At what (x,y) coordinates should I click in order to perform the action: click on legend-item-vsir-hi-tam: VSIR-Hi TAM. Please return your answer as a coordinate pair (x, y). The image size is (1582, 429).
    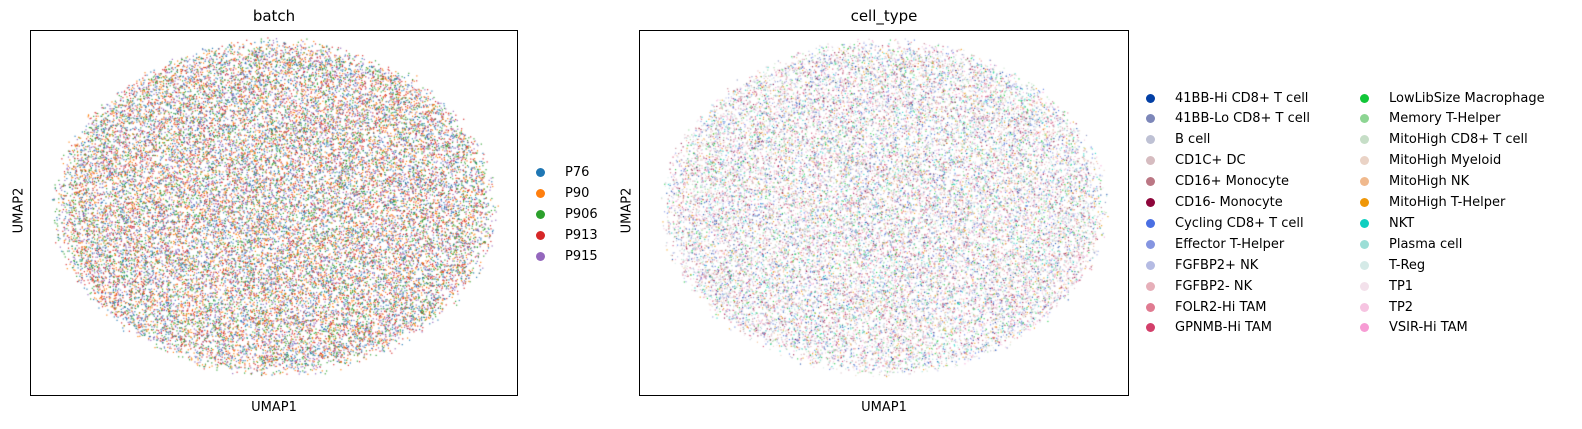
    Looking at the image, I should click on (1414, 328).